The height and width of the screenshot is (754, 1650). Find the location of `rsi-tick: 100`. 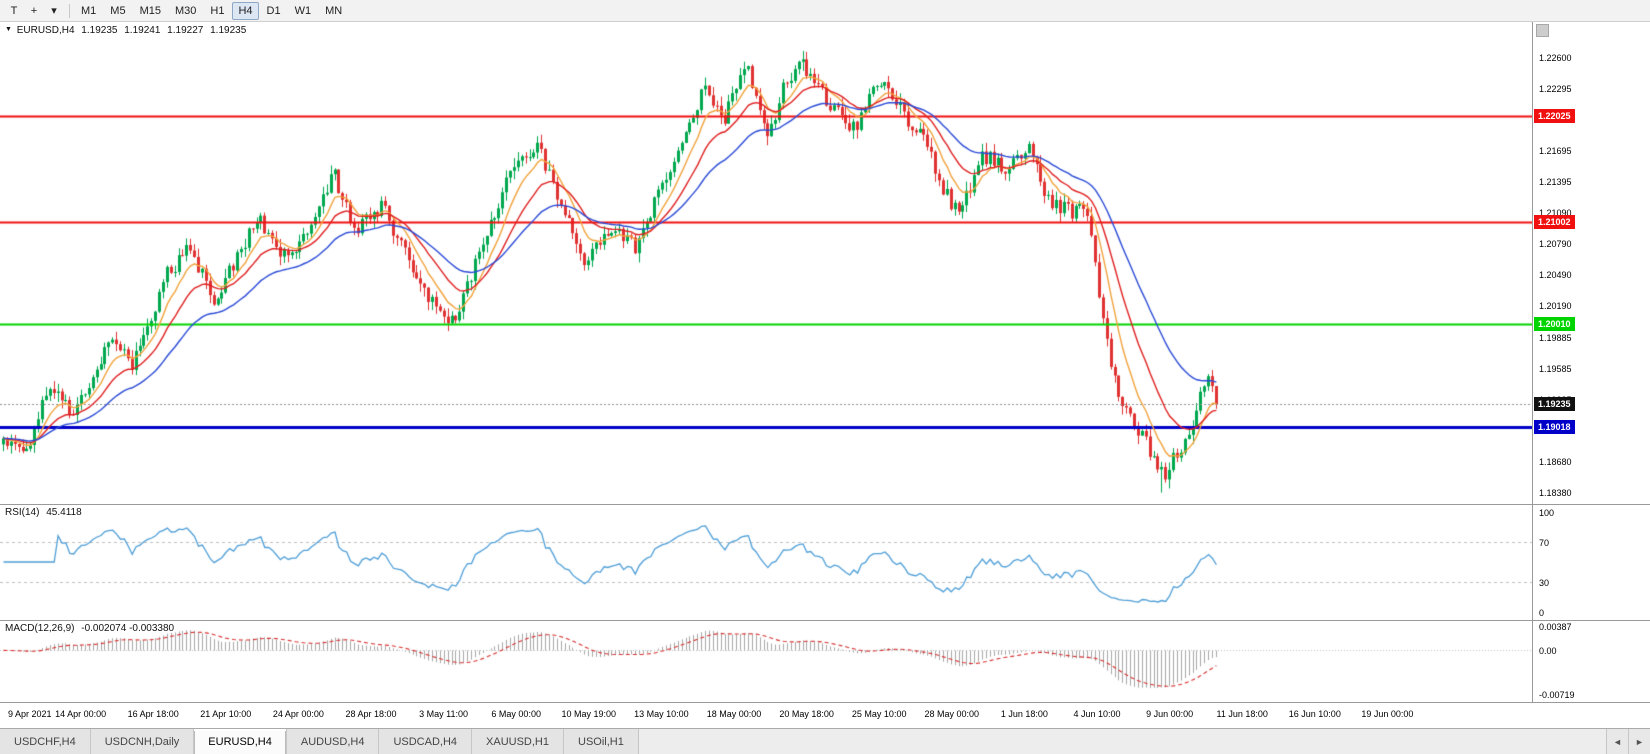

rsi-tick: 100 is located at coordinates (1547, 512).